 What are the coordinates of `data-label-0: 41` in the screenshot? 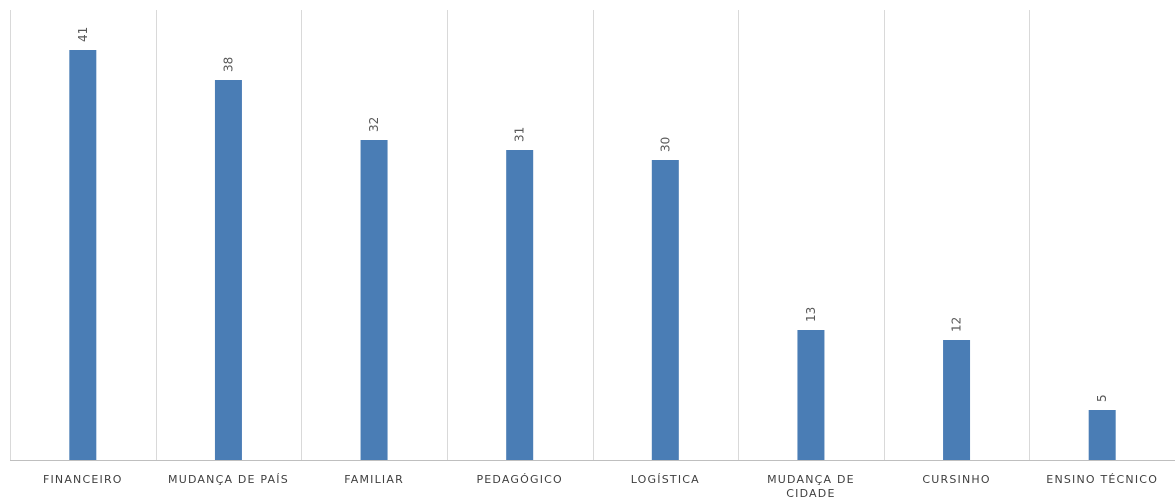 It's located at (83, 34).